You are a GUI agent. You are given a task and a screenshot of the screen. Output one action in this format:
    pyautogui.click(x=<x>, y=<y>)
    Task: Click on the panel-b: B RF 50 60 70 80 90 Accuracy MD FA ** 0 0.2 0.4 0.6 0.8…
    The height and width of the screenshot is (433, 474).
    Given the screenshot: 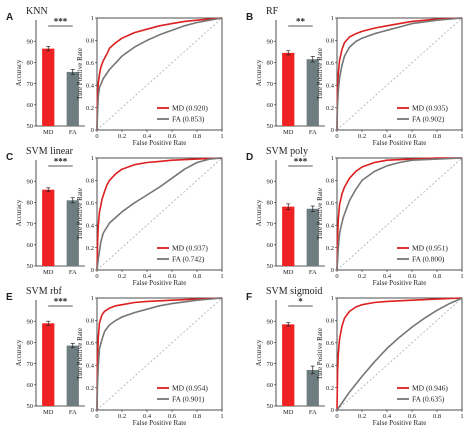 What is the action you would take?
    pyautogui.click(x=355, y=76)
    